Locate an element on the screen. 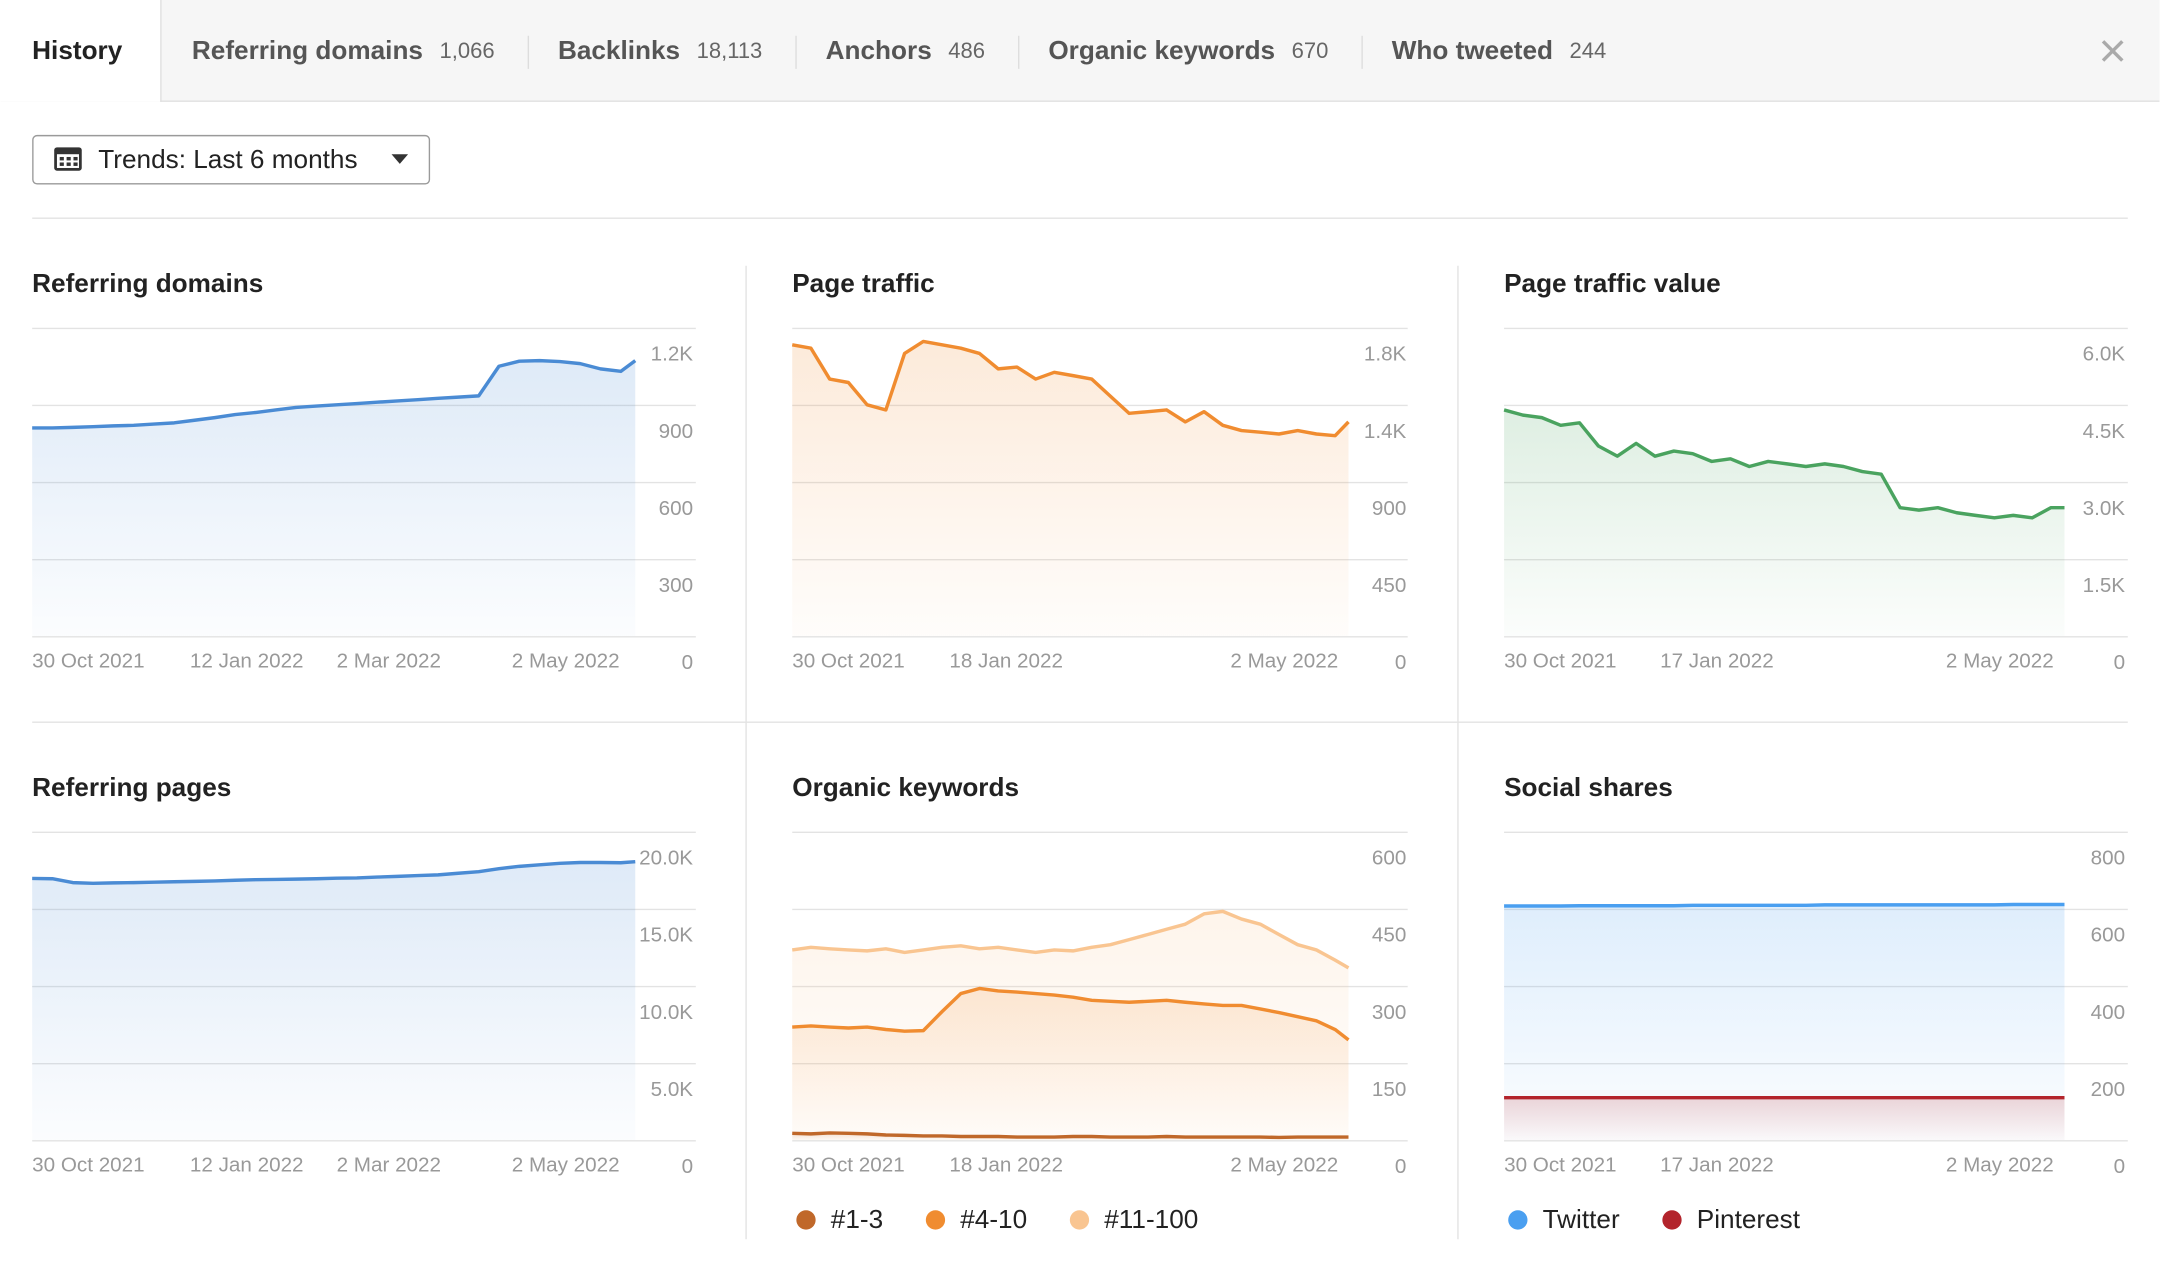  tab-count: 1,066 is located at coordinates (467, 50).